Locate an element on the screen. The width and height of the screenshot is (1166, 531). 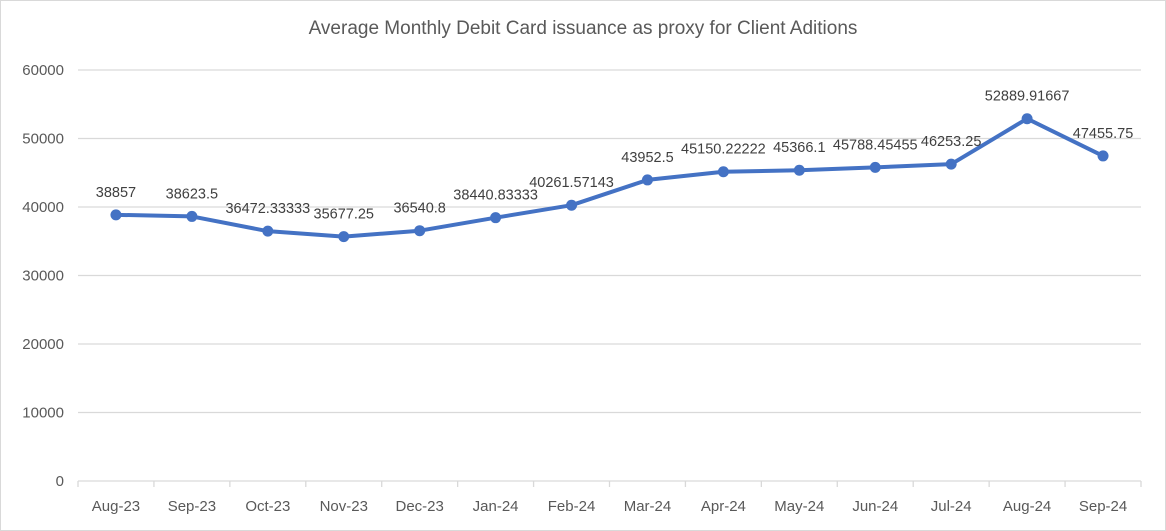
y-tick-label: 30000 is located at coordinates (43, 276).